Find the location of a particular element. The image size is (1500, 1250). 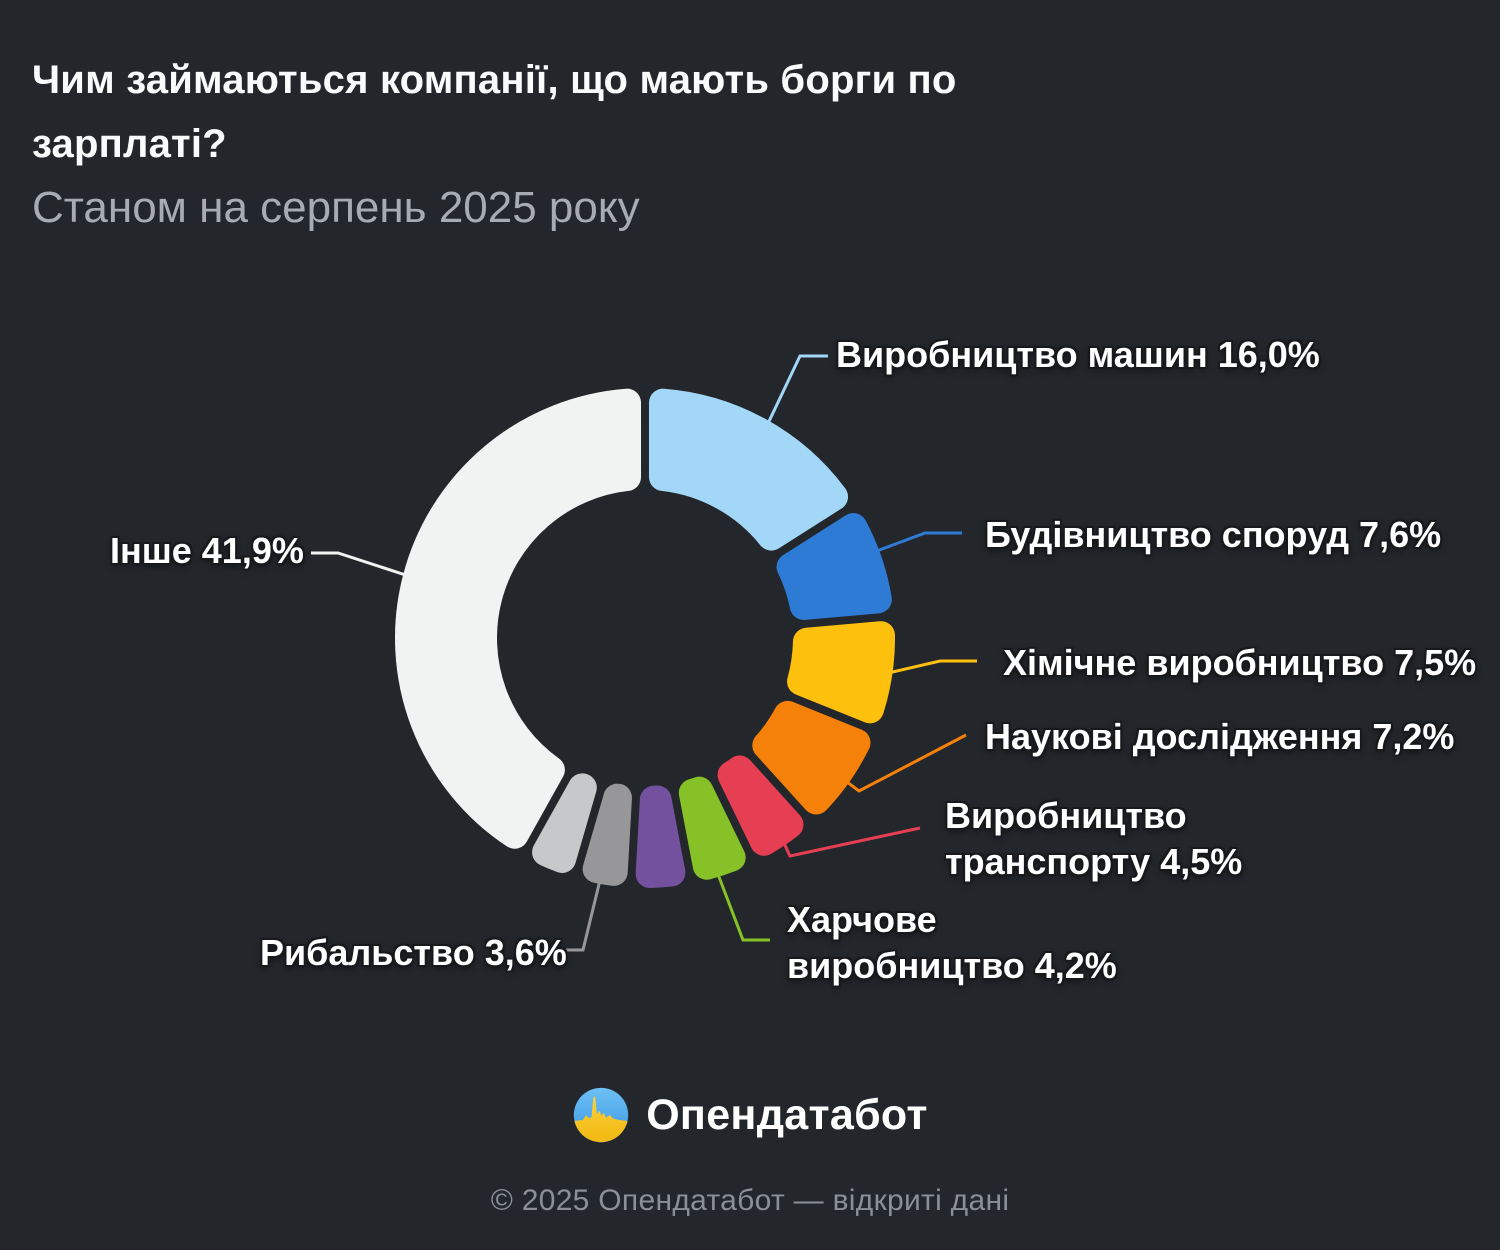

pie-slice-construction is located at coordinates (834, 566).